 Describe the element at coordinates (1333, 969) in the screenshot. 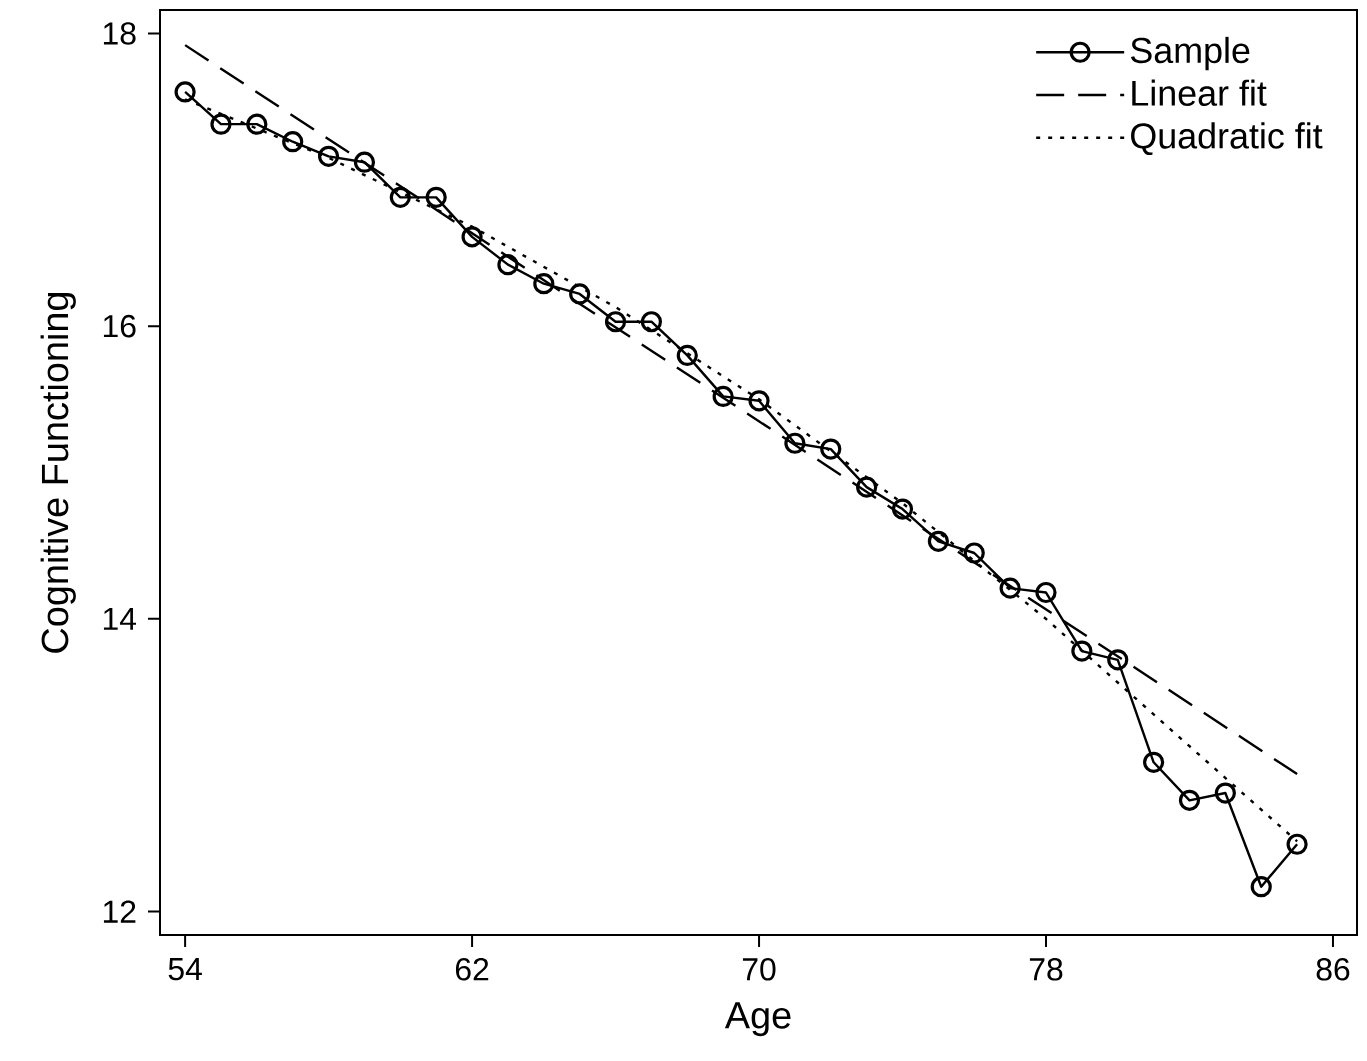

I see `x-tick-label: 86` at that location.